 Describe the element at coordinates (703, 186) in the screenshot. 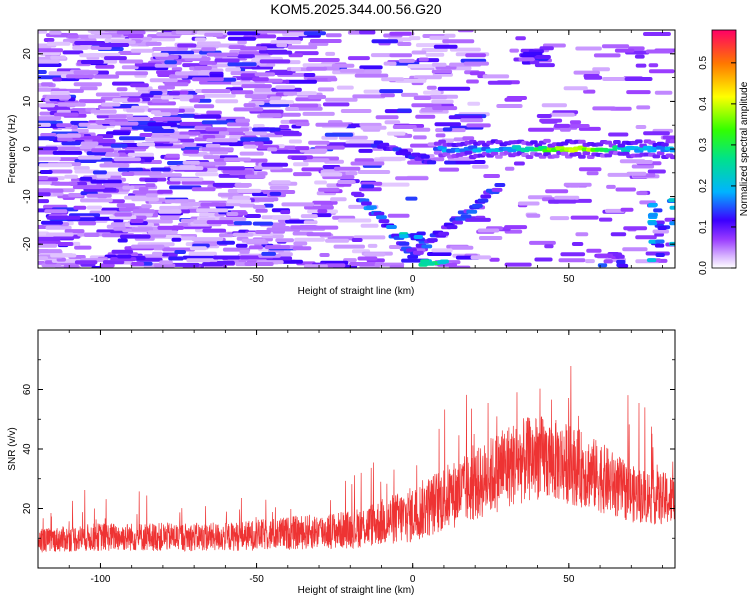

I see `colorbar-tick-label: 0.2` at that location.